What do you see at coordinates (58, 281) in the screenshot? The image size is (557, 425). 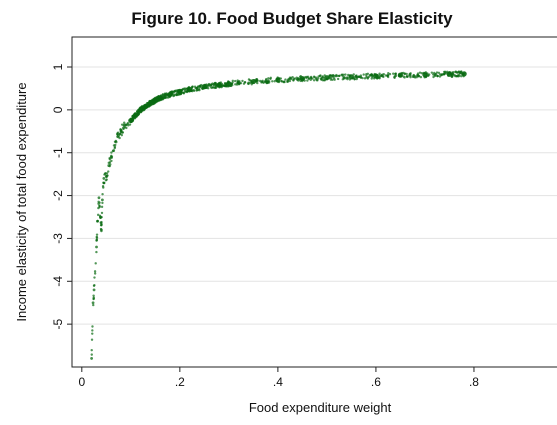 I see `y-tick-label: -4` at bounding box center [58, 281].